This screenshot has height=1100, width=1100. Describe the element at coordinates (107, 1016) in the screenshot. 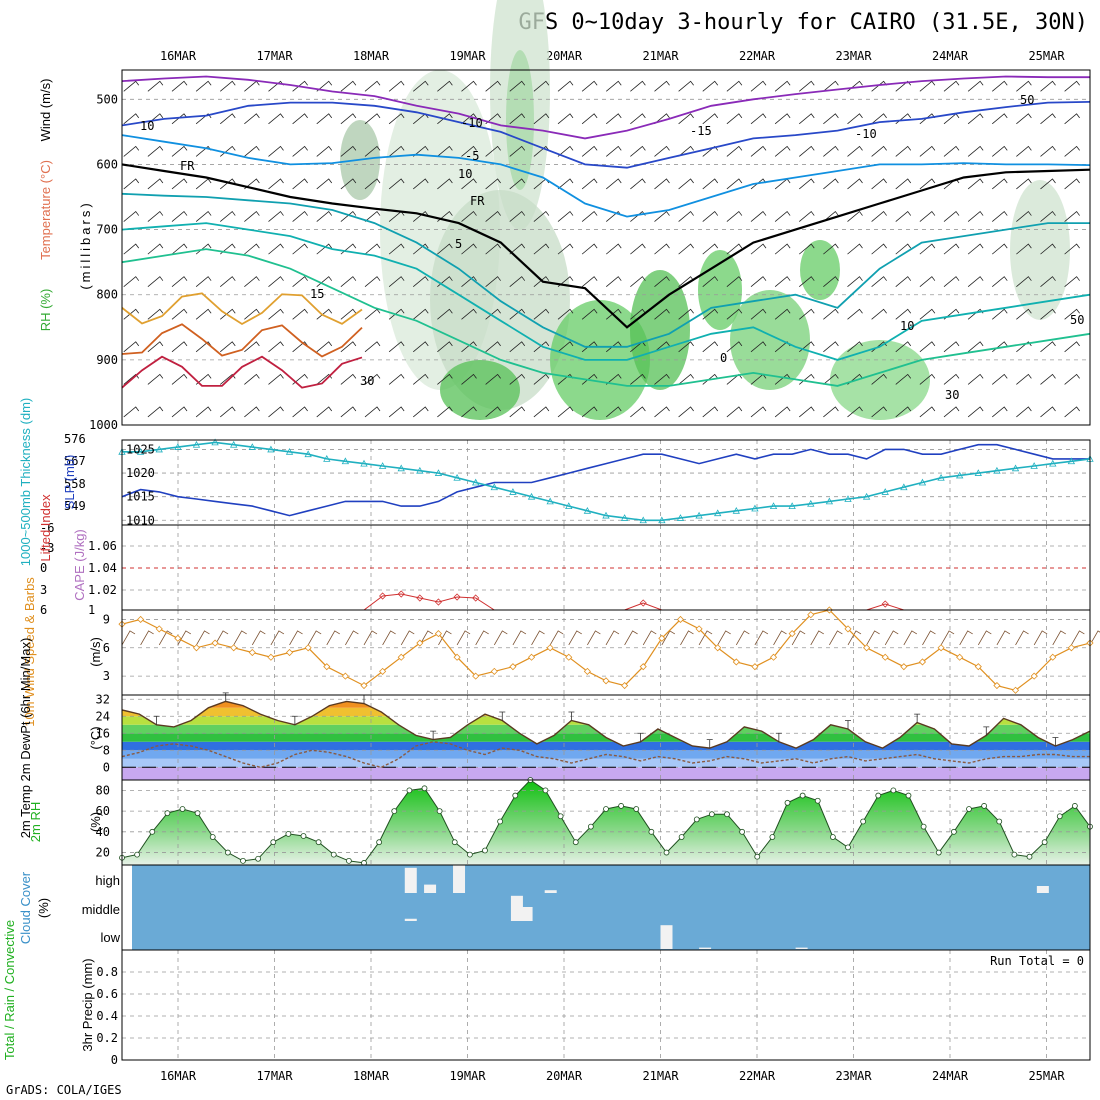

I see `precip-tick: 0.4` at that location.